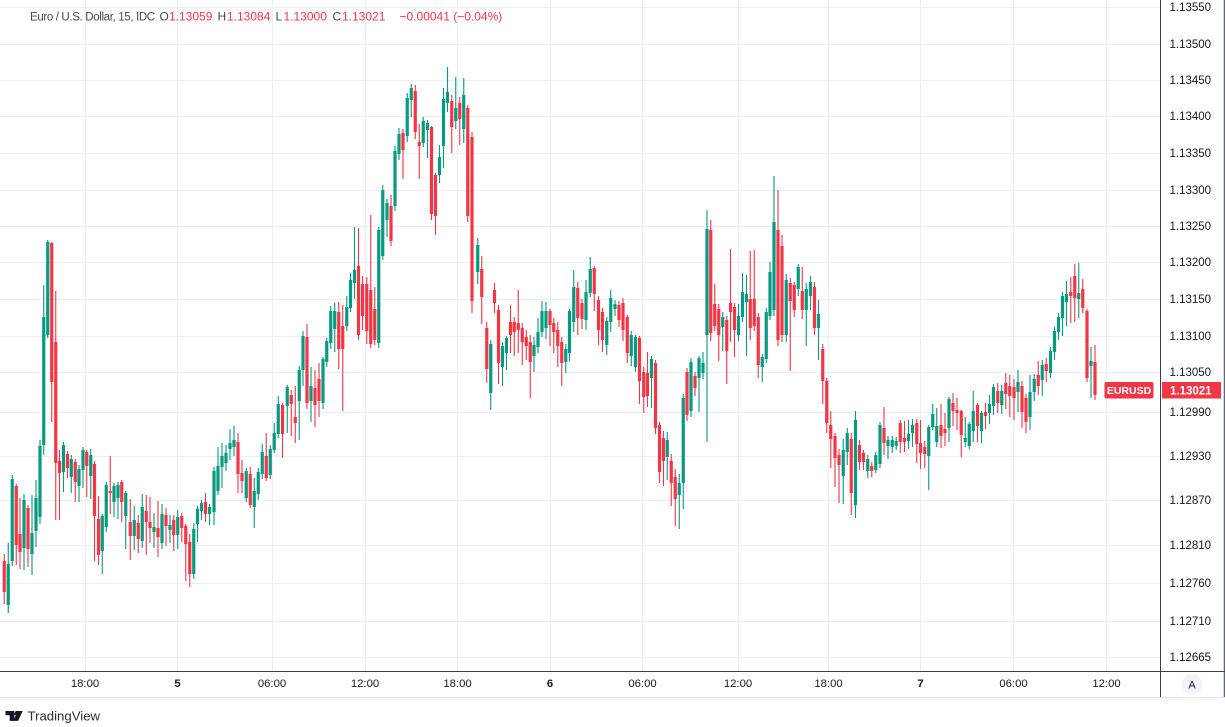  Describe the element at coordinates (1191, 191) in the screenshot. I see `svg-text: 1.13300` at that location.